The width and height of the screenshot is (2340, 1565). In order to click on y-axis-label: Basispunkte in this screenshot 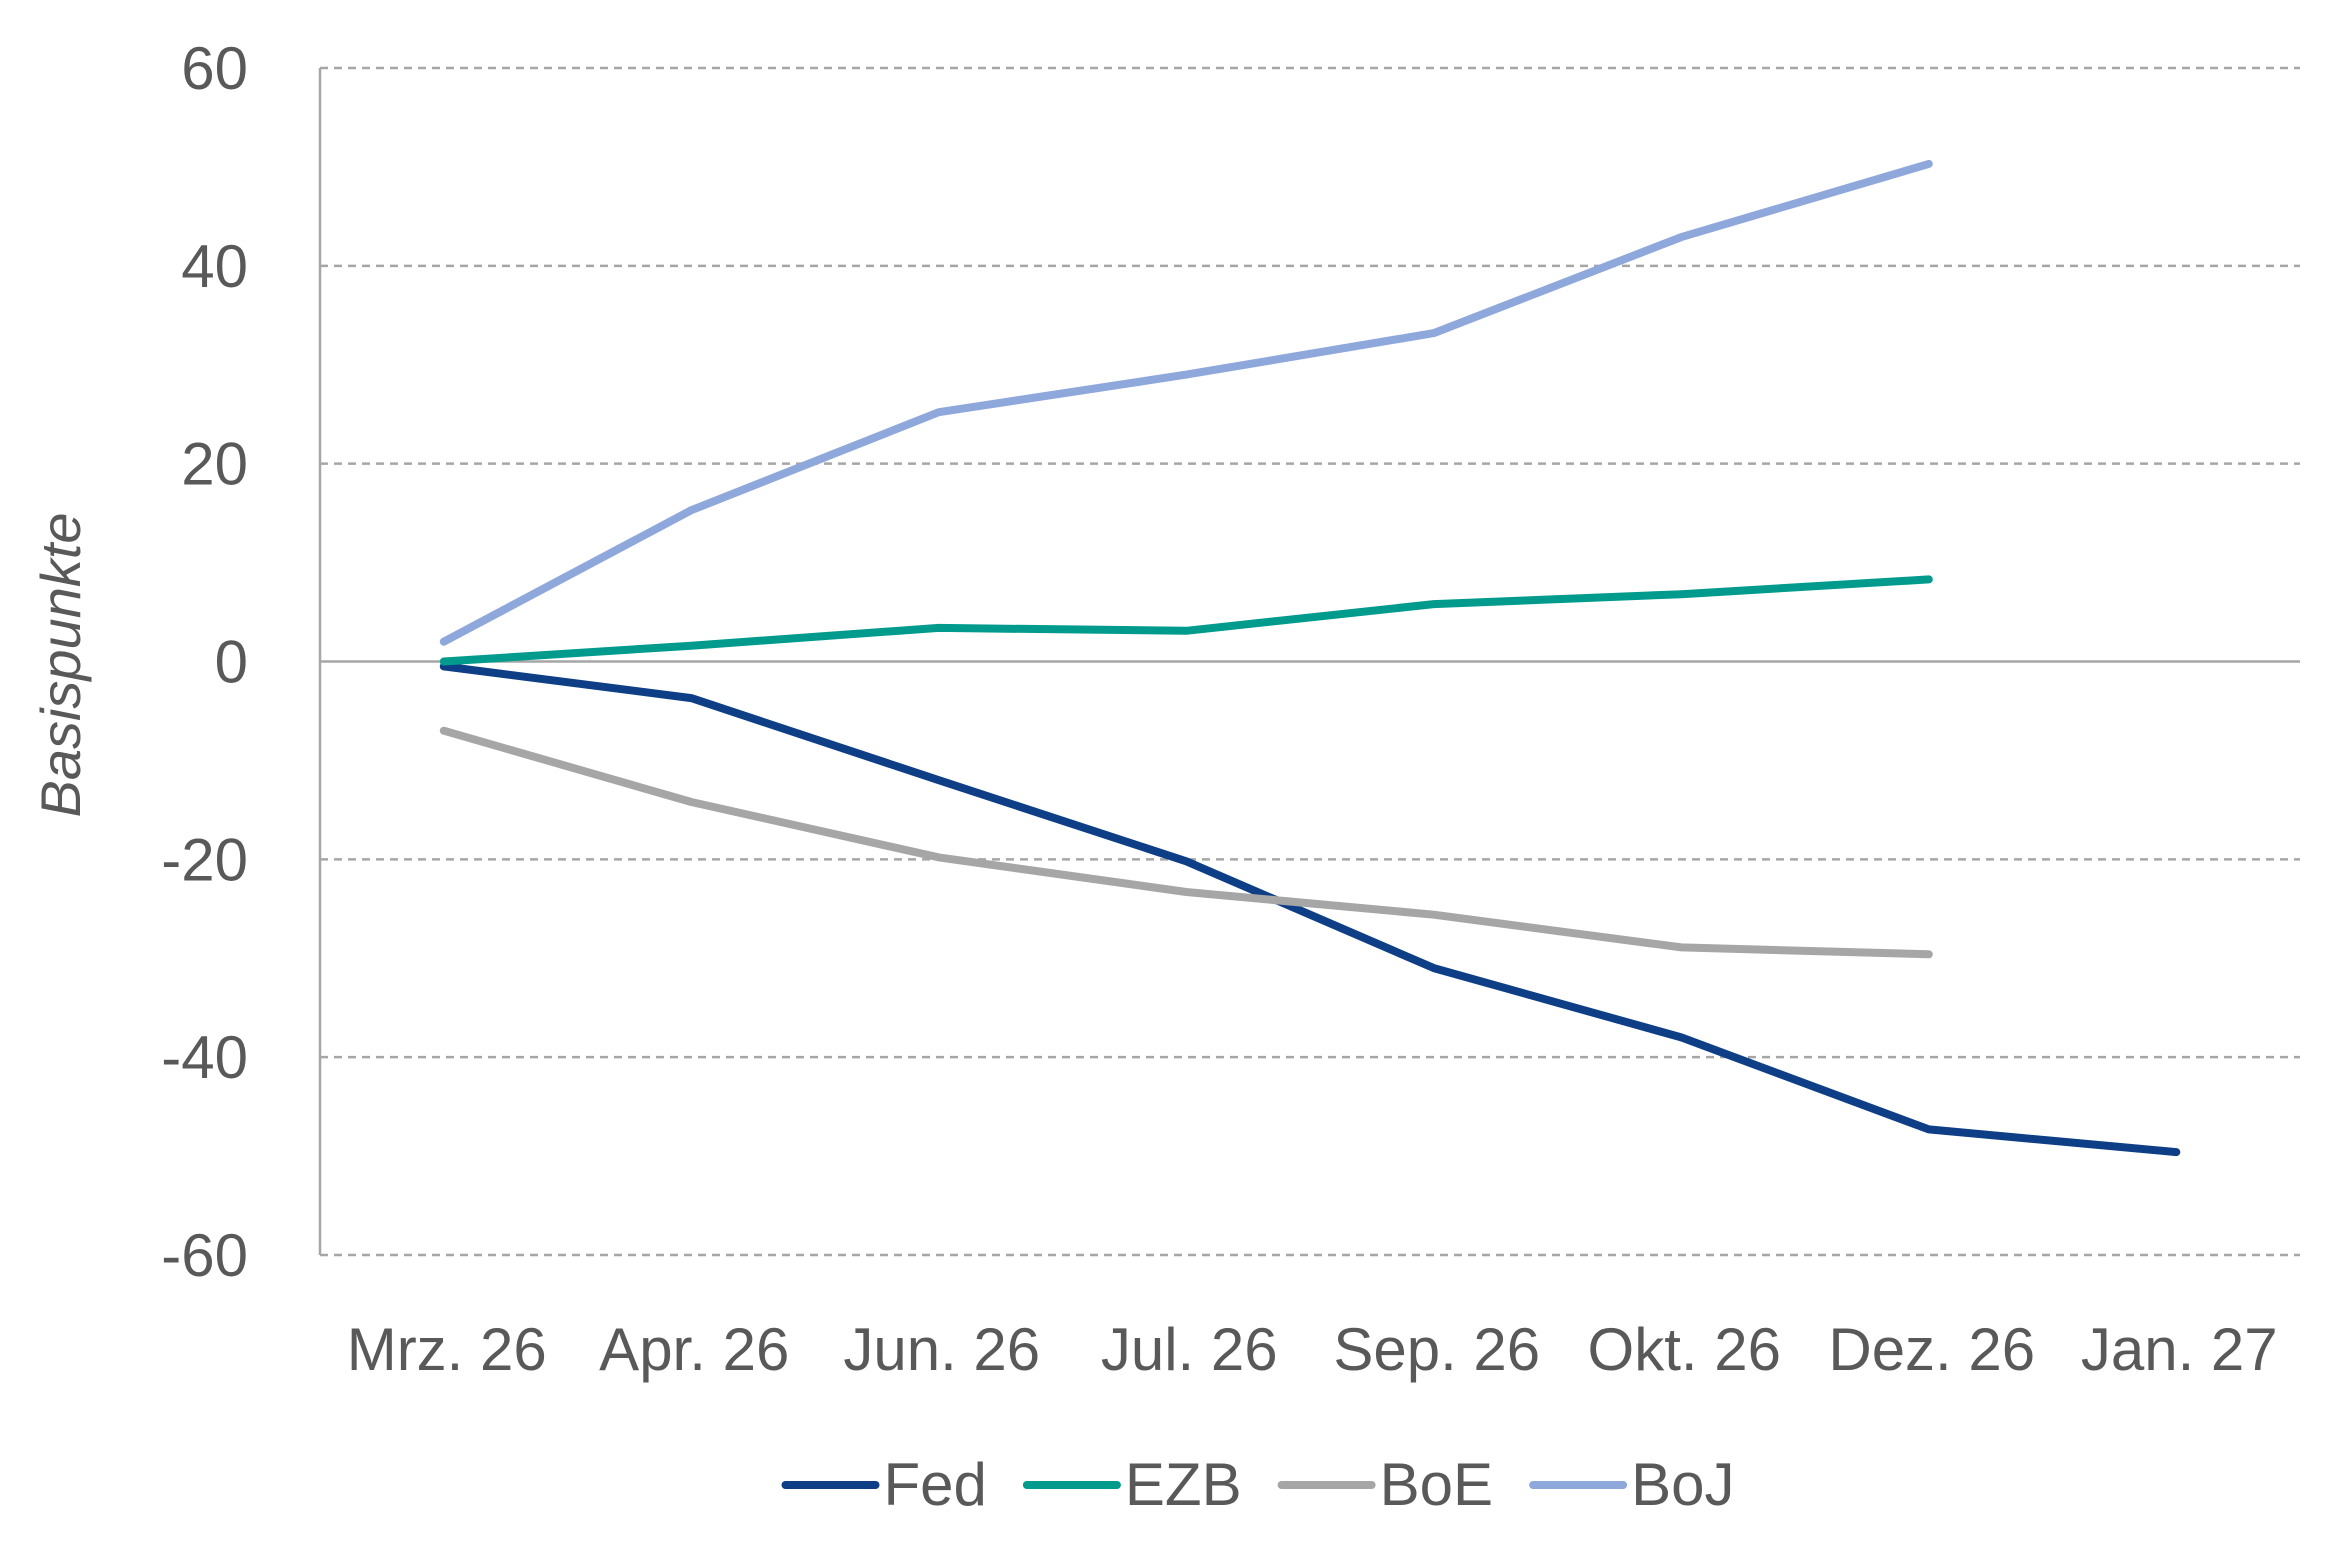, I will do `click(60, 664)`.